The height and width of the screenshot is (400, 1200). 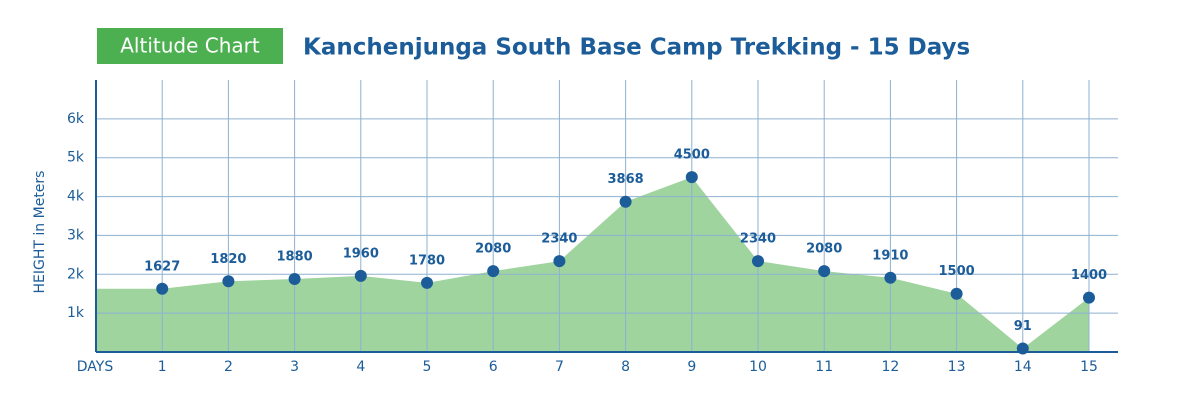 I want to click on x-tick-label: 1, so click(x=162, y=367).